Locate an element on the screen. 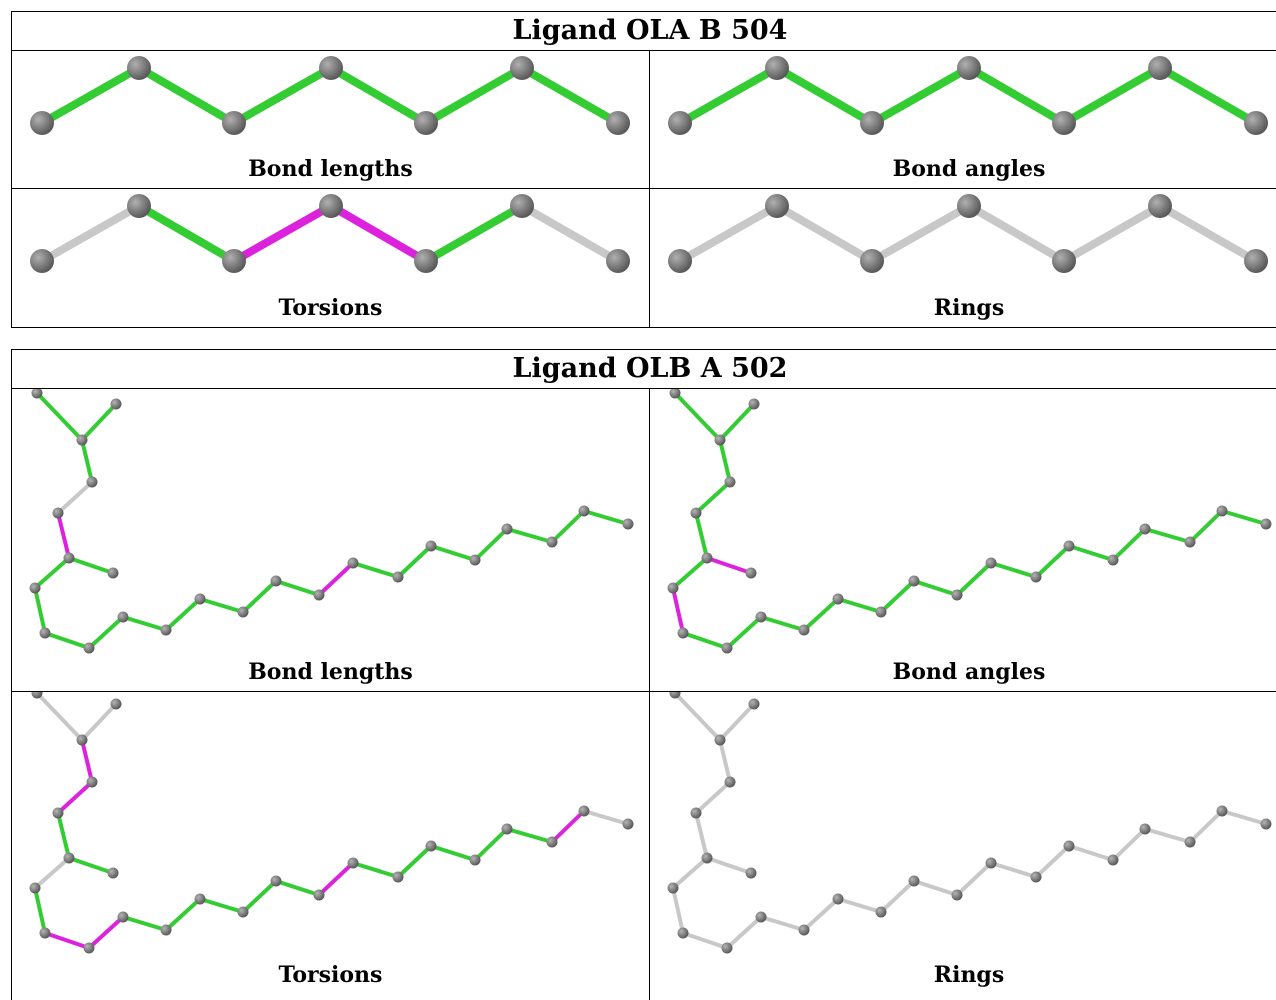 This screenshot has height=1000, width=1276. caption-bond-angles: Bond angles is located at coordinates (963, 672).